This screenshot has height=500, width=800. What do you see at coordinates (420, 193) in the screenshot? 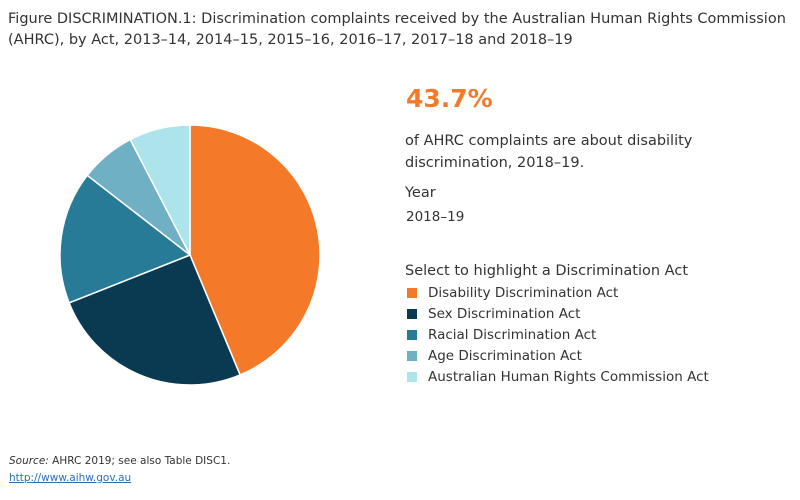
I see `year-filter-label: Year` at bounding box center [420, 193].